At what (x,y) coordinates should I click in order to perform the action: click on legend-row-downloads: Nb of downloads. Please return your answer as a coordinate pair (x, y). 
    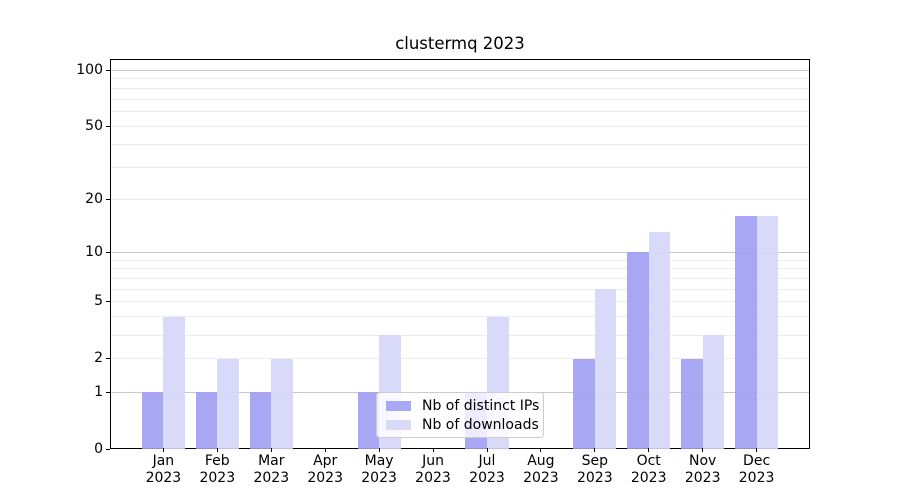
    Looking at the image, I should click on (462, 425).